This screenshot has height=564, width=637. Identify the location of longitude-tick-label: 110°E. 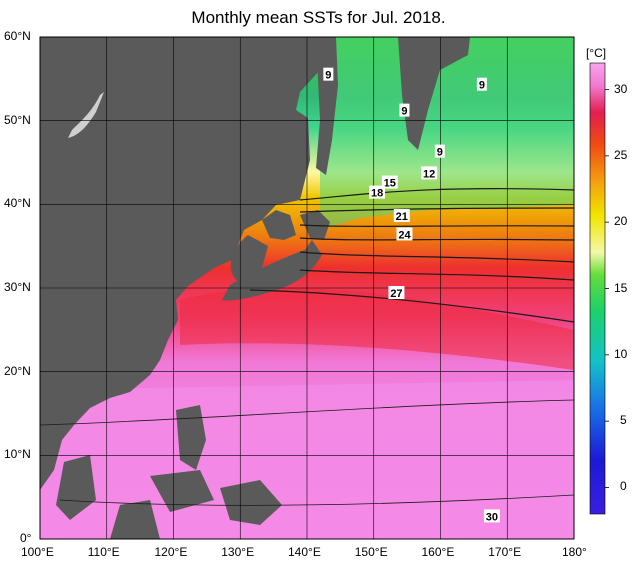
(103, 552).